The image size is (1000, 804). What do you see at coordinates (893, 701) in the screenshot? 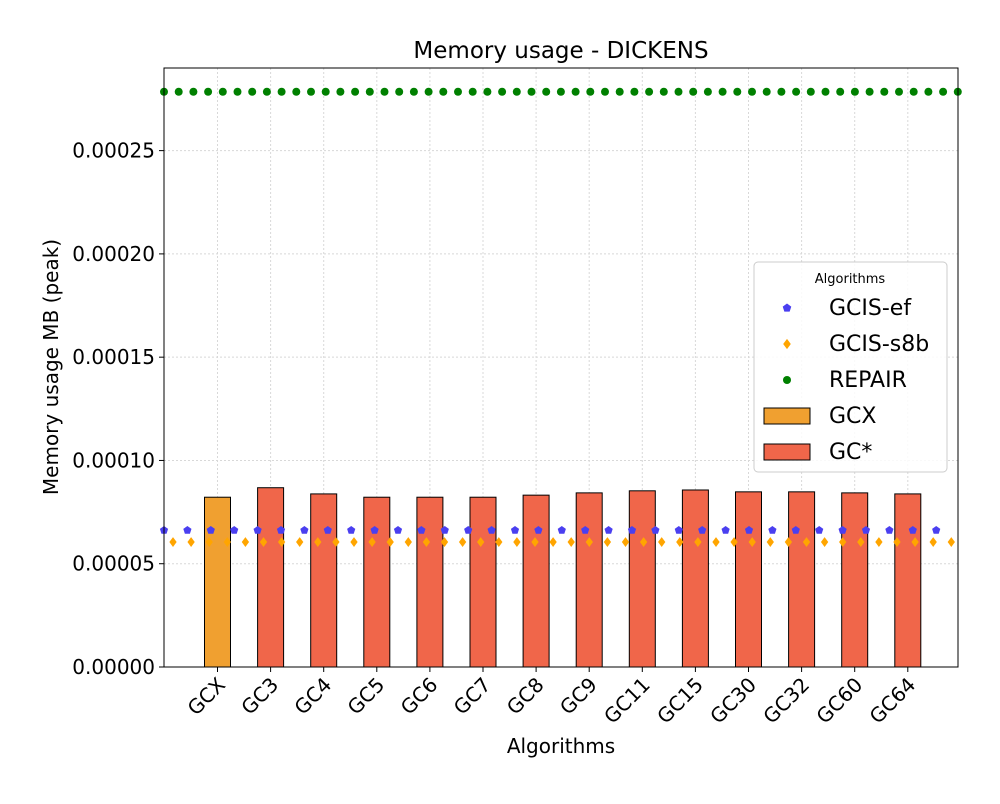
I see `x-tick-label: GC64` at bounding box center [893, 701].